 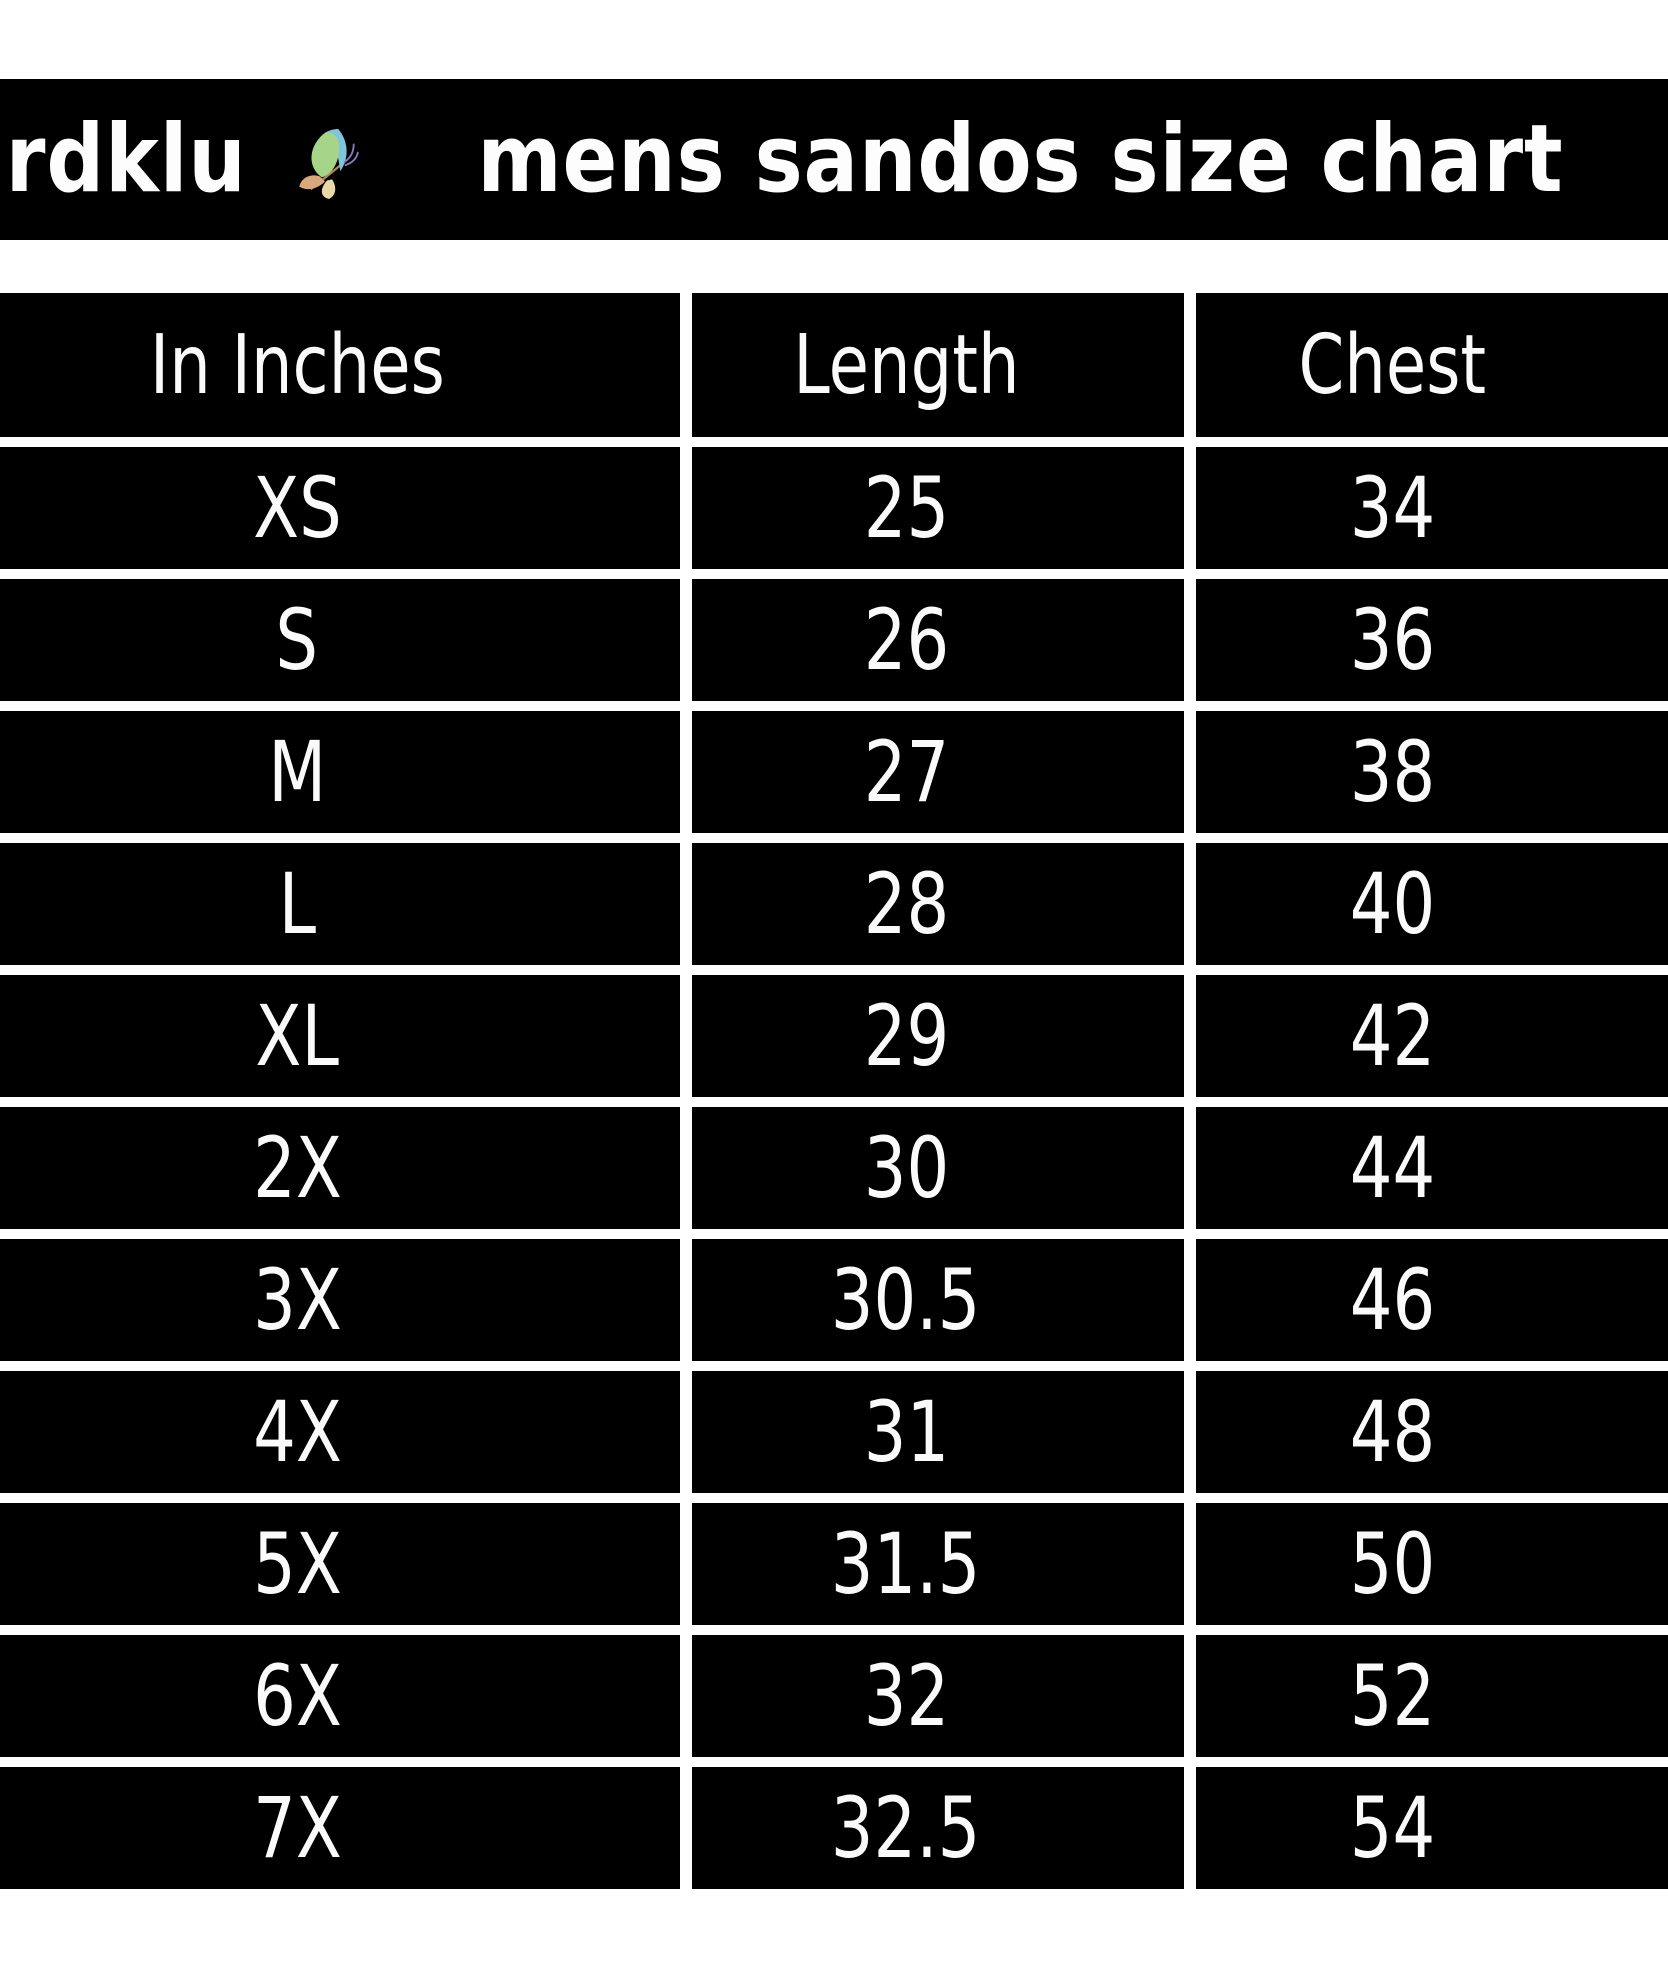 I want to click on brand-name: rdklu, so click(x=127, y=159).